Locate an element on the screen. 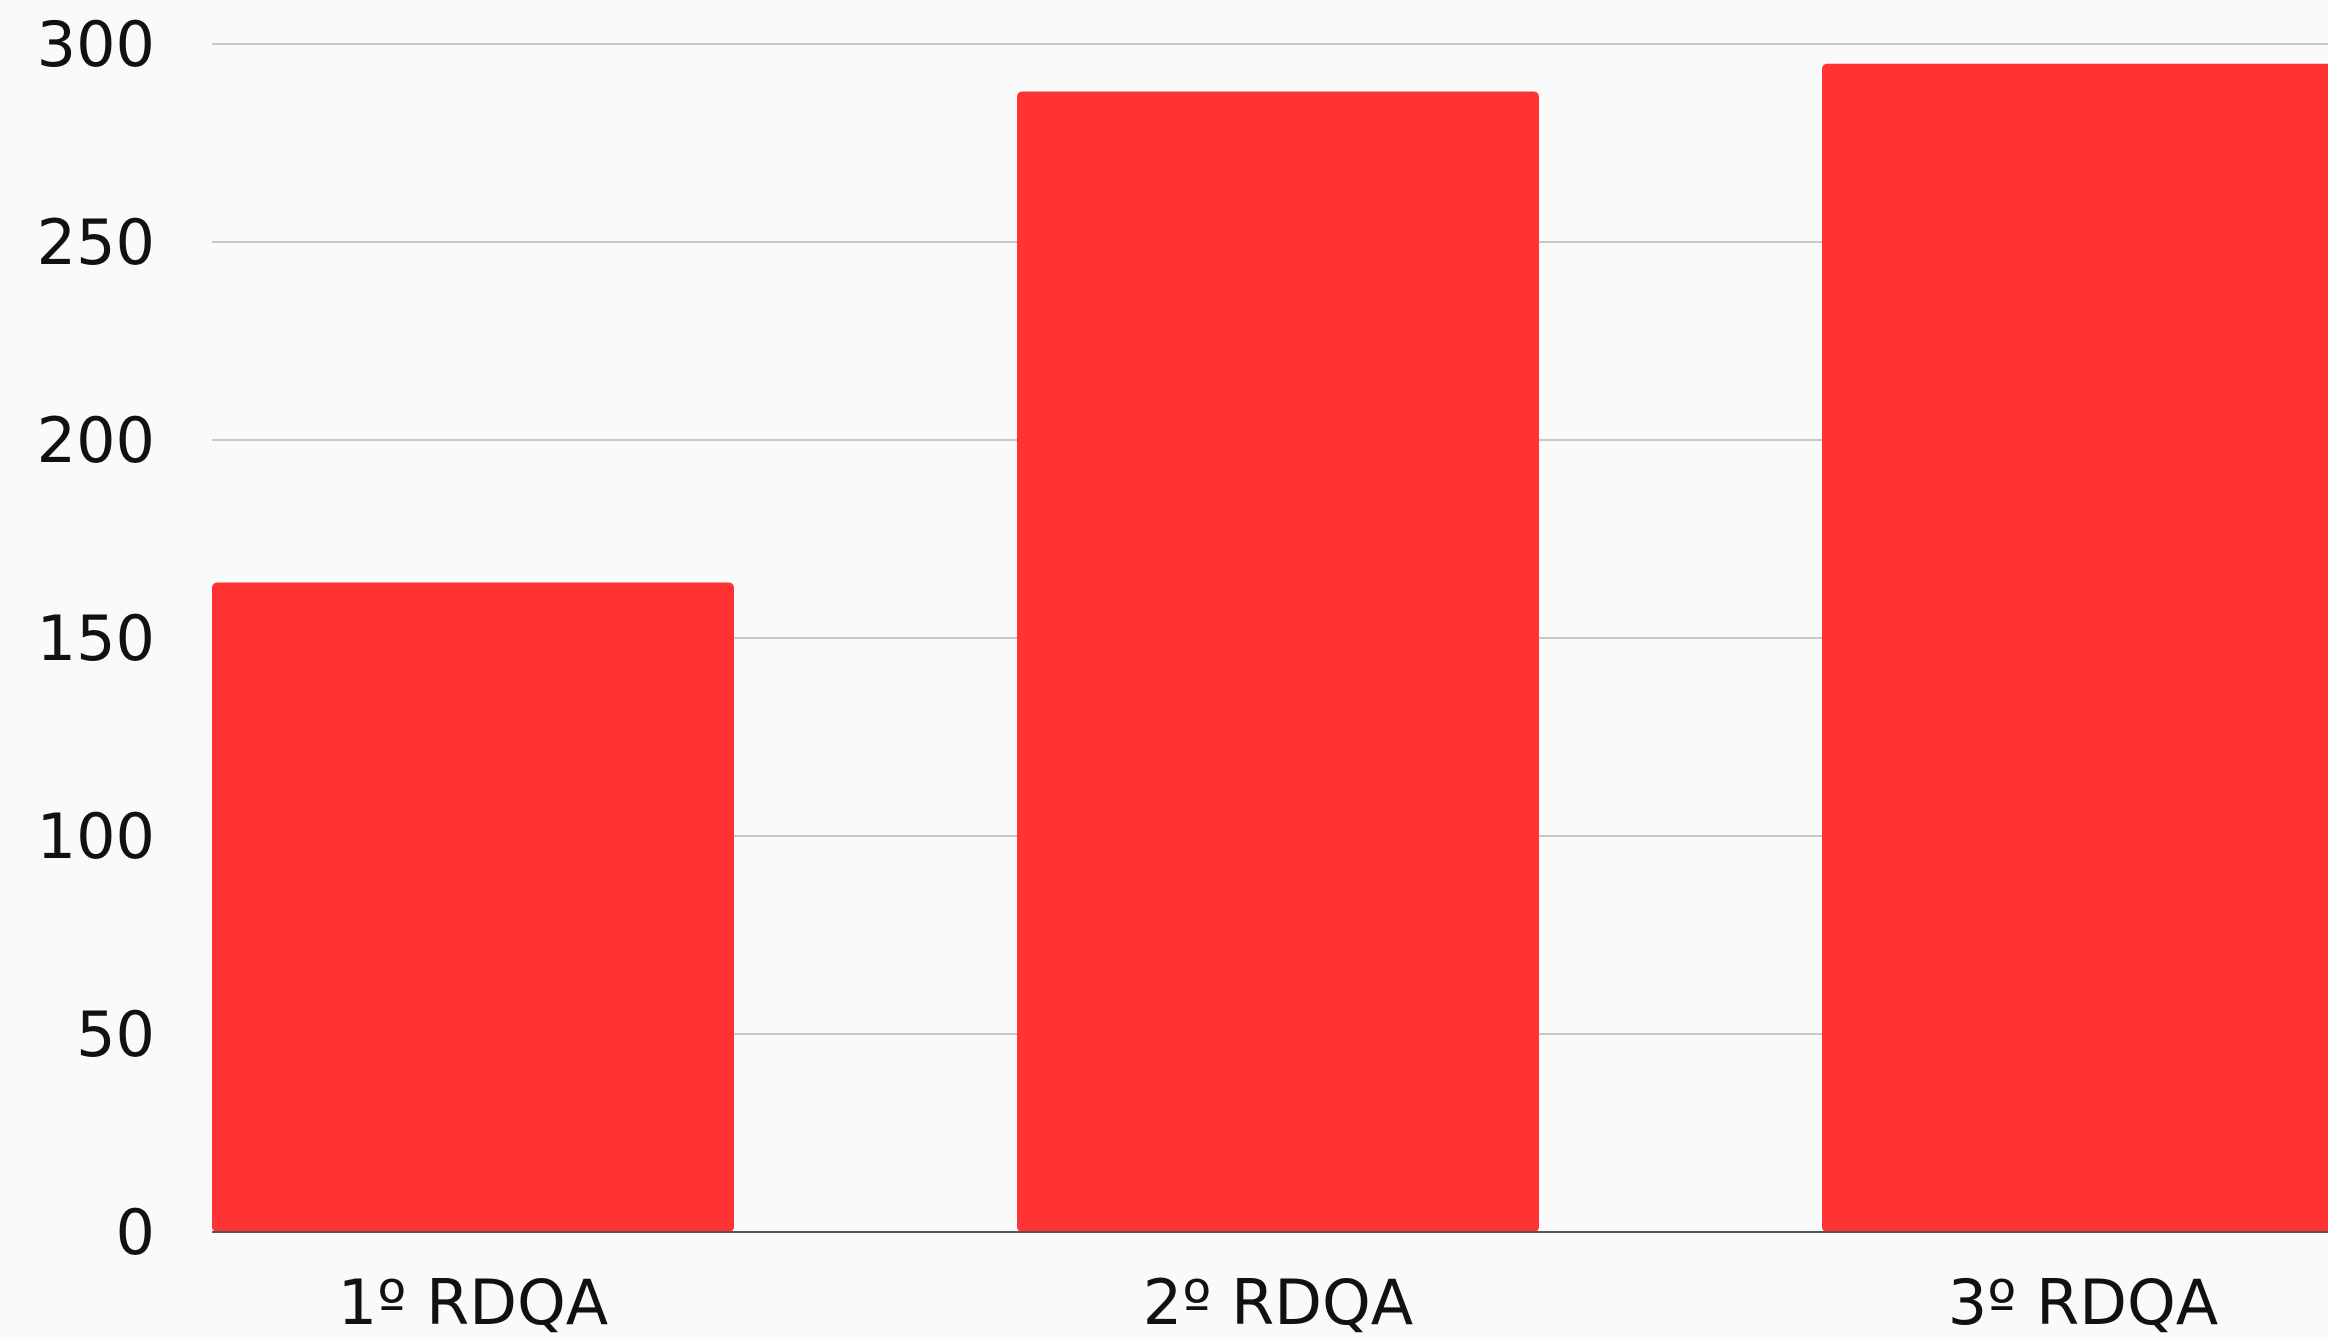  x-axis-tick-labels: 1º RDQA 2º RDQA 3º RDQA is located at coordinates (1278, 1302).